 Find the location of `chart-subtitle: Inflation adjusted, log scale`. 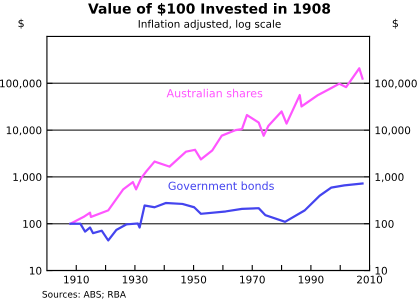

chart-subtitle: Inflation adjusted, log scale is located at coordinates (209, 25).